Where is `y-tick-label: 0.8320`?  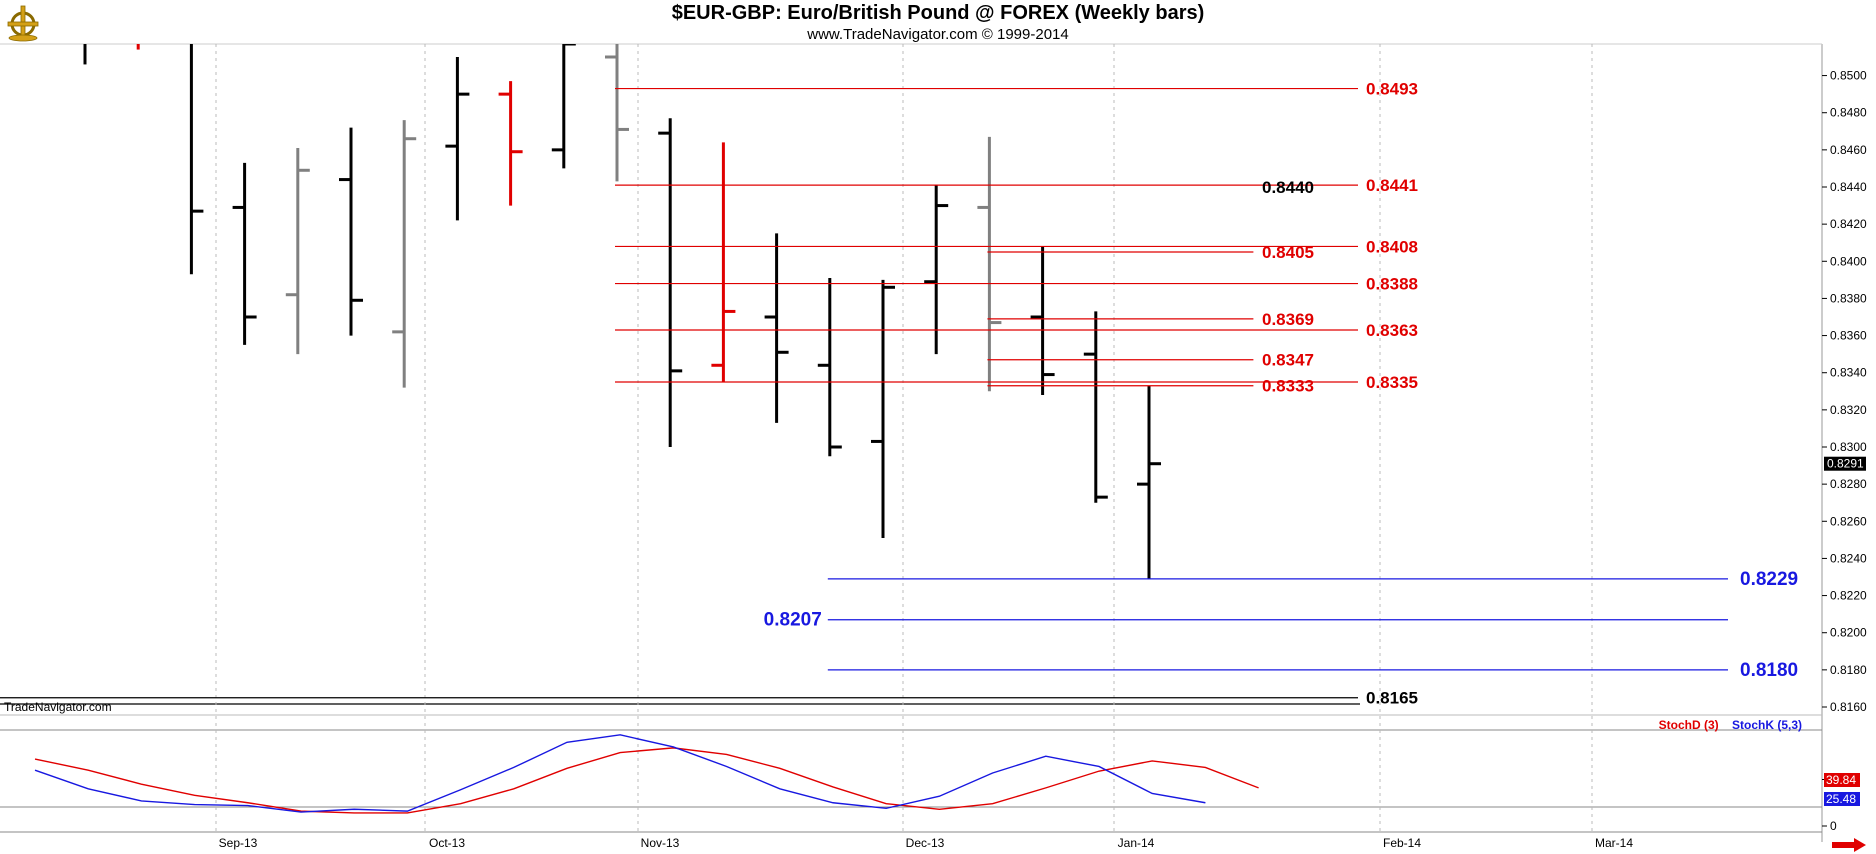 y-tick-label: 0.8320 is located at coordinates (1848, 410).